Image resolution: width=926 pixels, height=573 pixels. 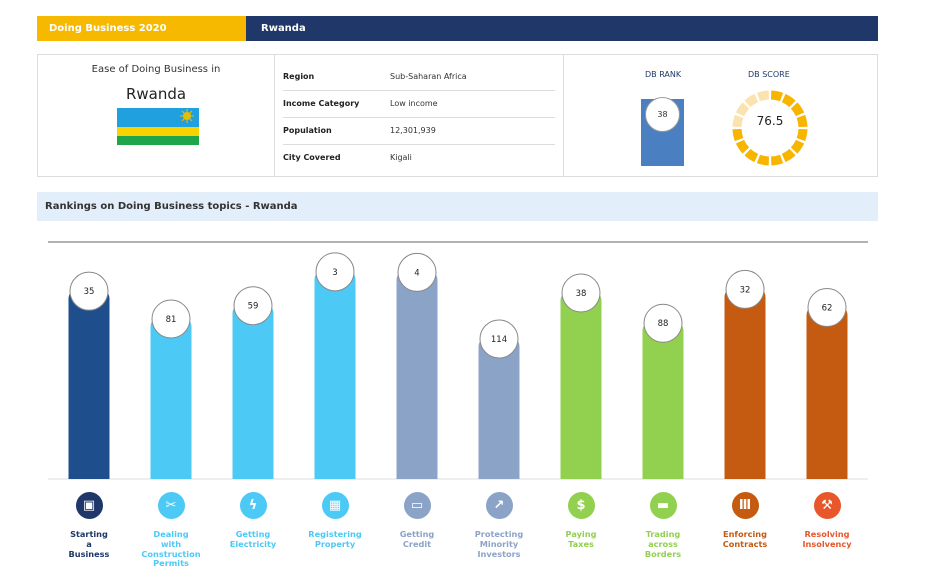 What do you see at coordinates (171, 563) in the screenshot?
I see `topic-label-line: Permits` at bounding box center [171, 563].